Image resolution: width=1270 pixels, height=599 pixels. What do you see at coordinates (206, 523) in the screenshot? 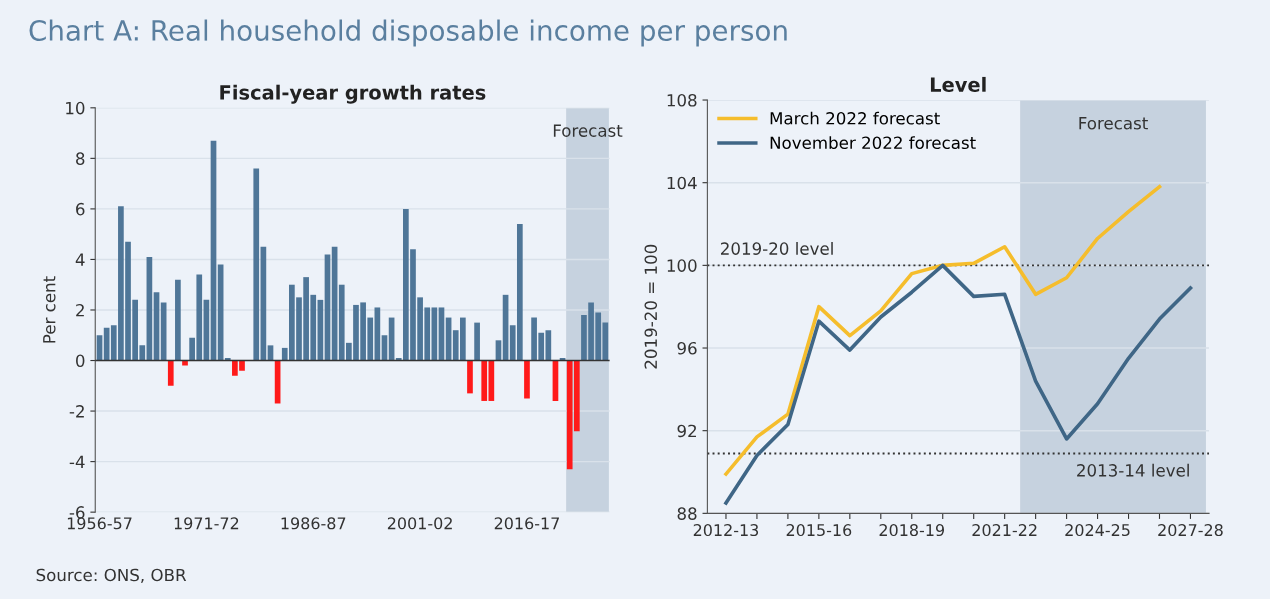
I see `x-tick-label: 1971-72` at bounding box center [206, 523].